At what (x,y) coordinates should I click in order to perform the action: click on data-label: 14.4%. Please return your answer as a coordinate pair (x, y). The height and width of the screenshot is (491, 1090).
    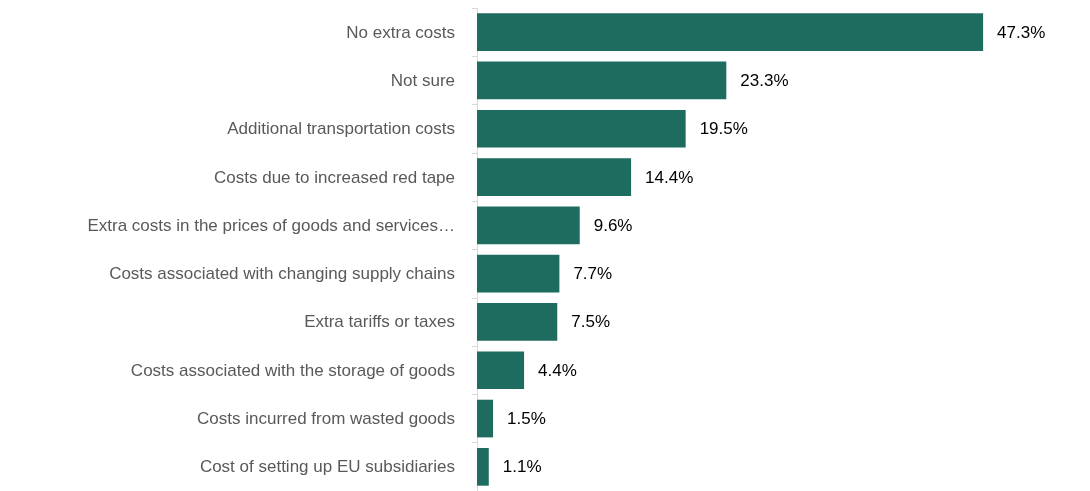
    Looking at the image, I should click on (669, 177).